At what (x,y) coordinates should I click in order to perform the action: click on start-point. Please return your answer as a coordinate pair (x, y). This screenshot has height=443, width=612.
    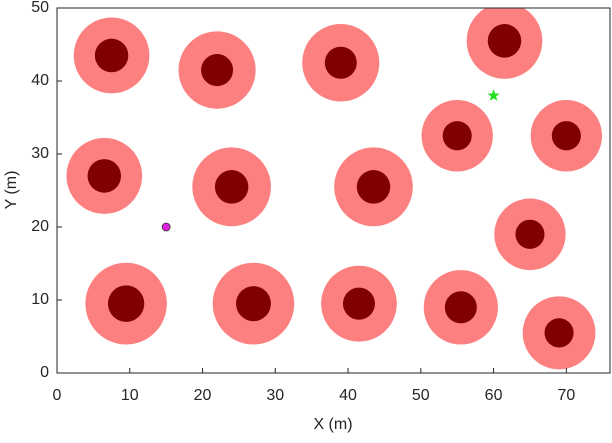
    Looking at the image, I should click on (166, 227).